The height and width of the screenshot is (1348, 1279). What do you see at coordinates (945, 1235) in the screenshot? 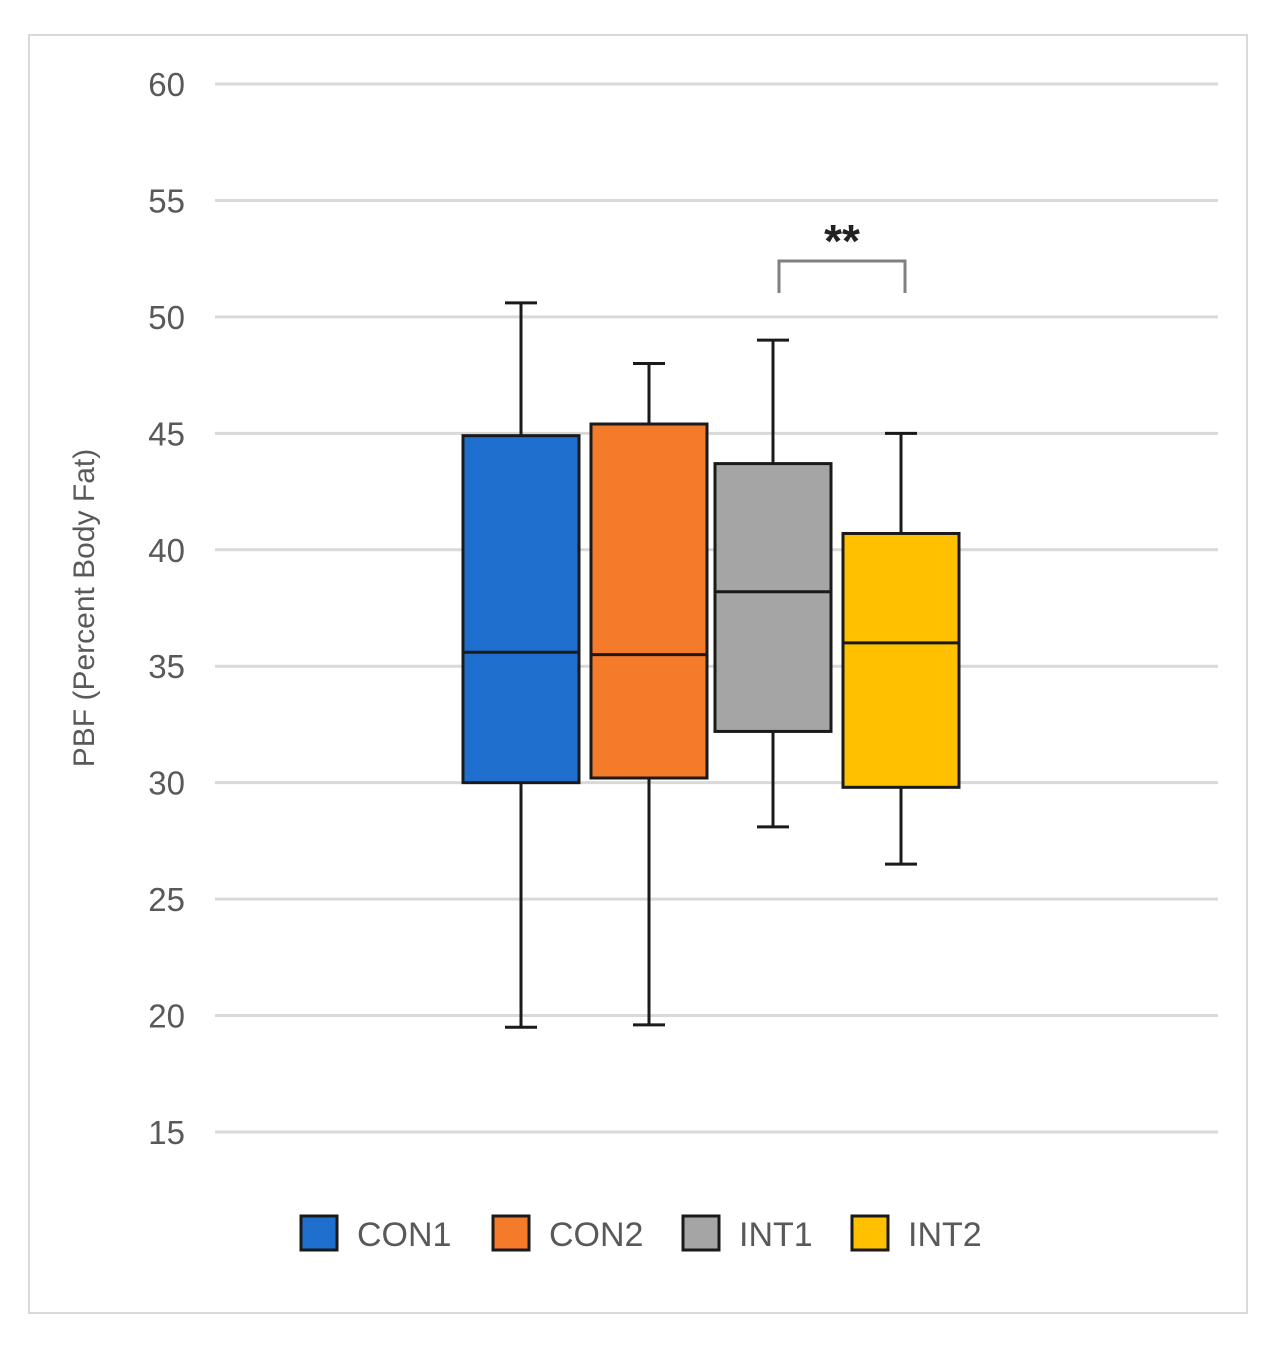
I see `legend-label: INT2` at bounding box center [945, 1235].